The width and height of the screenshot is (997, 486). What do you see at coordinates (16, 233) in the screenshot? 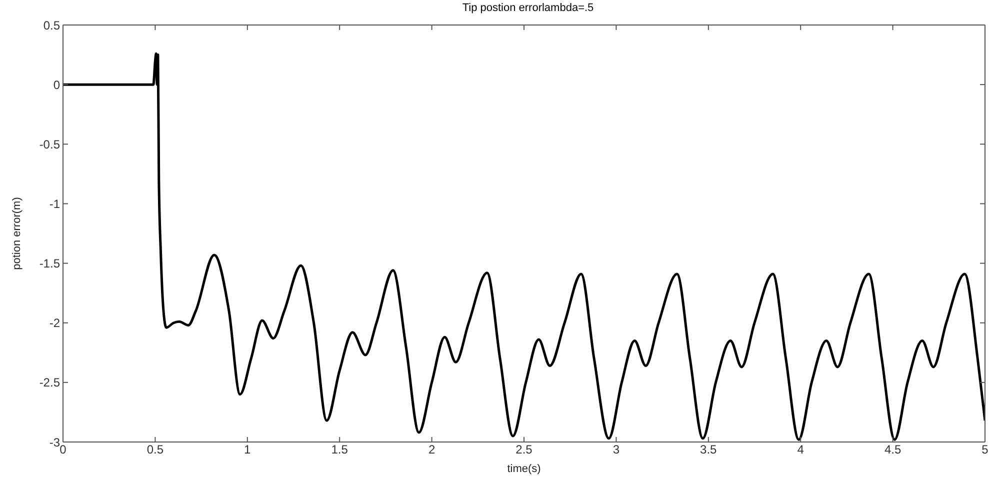
I see `y-axis-title: potion error(m)` at bounding box center [16, 233].